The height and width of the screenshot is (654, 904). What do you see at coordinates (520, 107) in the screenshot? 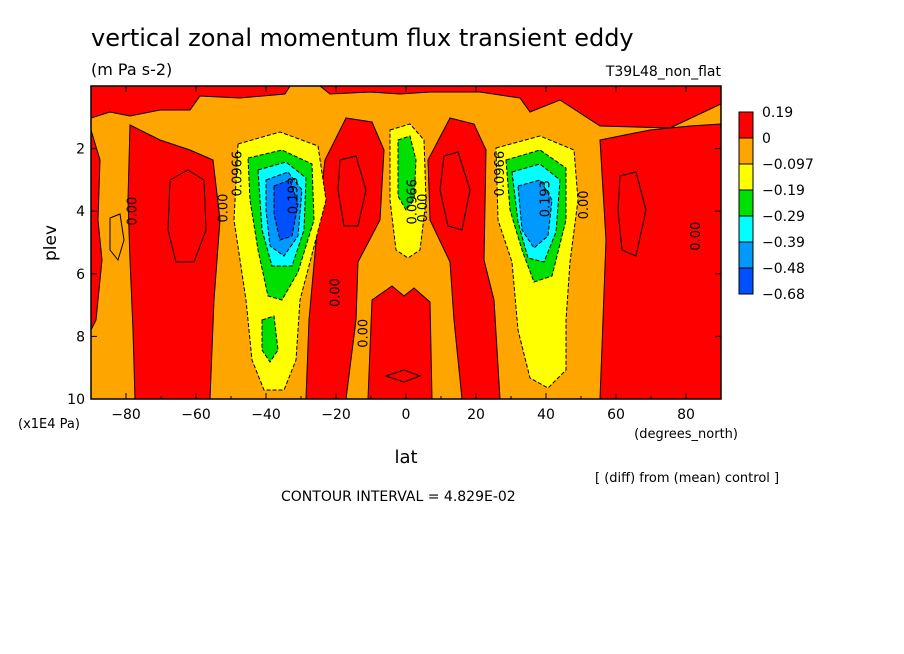
I see `red-top-strip-north` at bounding box center [520, 107].